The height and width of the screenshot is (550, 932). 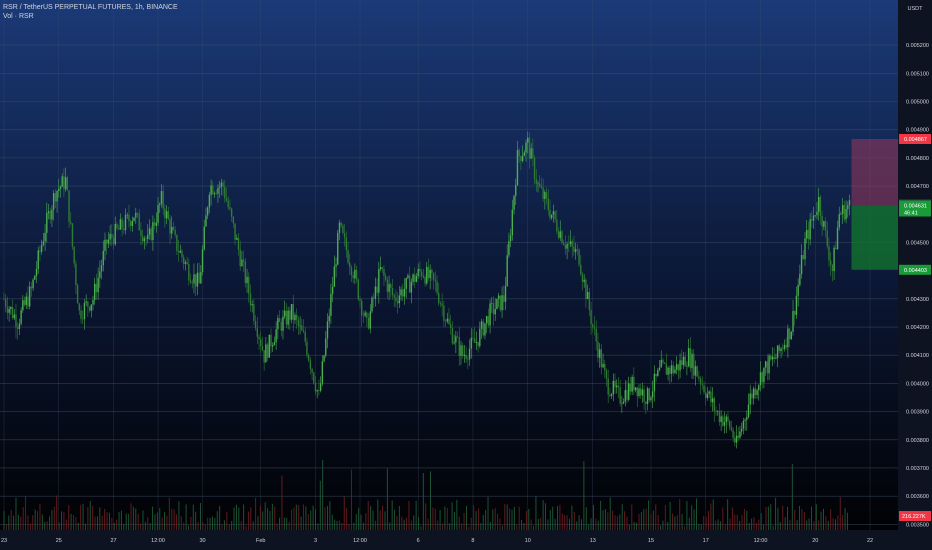 I want to click on y-tick-label: 0.003500, so click(x=917, y=525).